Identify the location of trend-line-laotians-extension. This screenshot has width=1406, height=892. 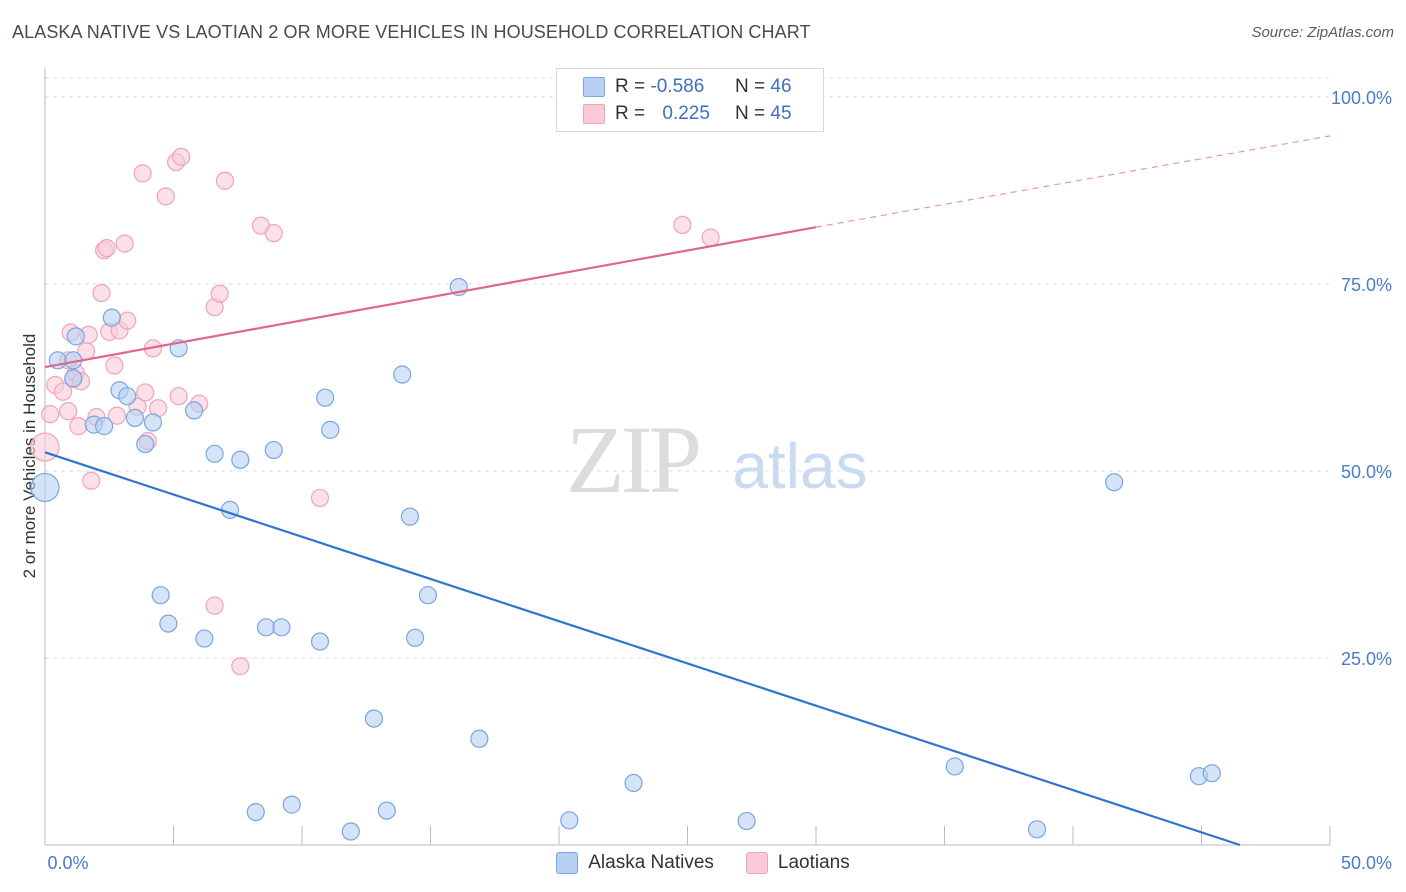
(1073, 181).